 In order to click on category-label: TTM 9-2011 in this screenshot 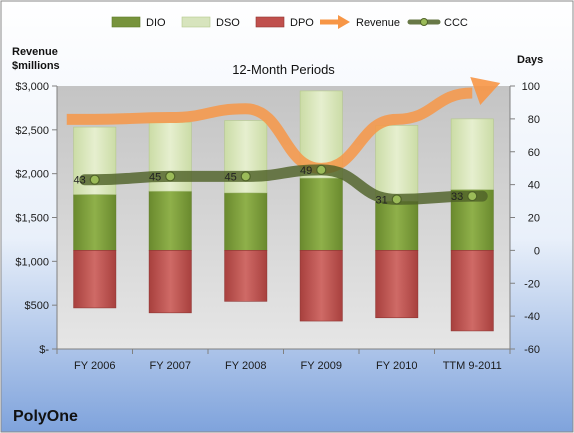, I will do `click(472, 366)`.